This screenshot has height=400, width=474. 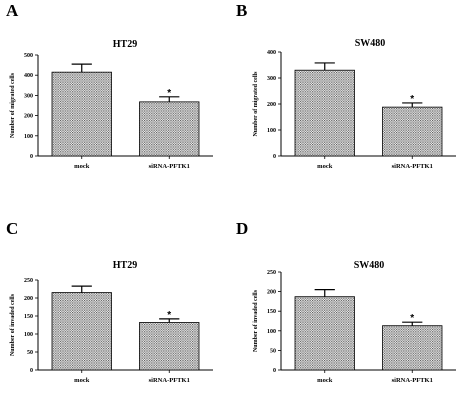 I want to click on panel-letter: B, so click(x=241, y=10).